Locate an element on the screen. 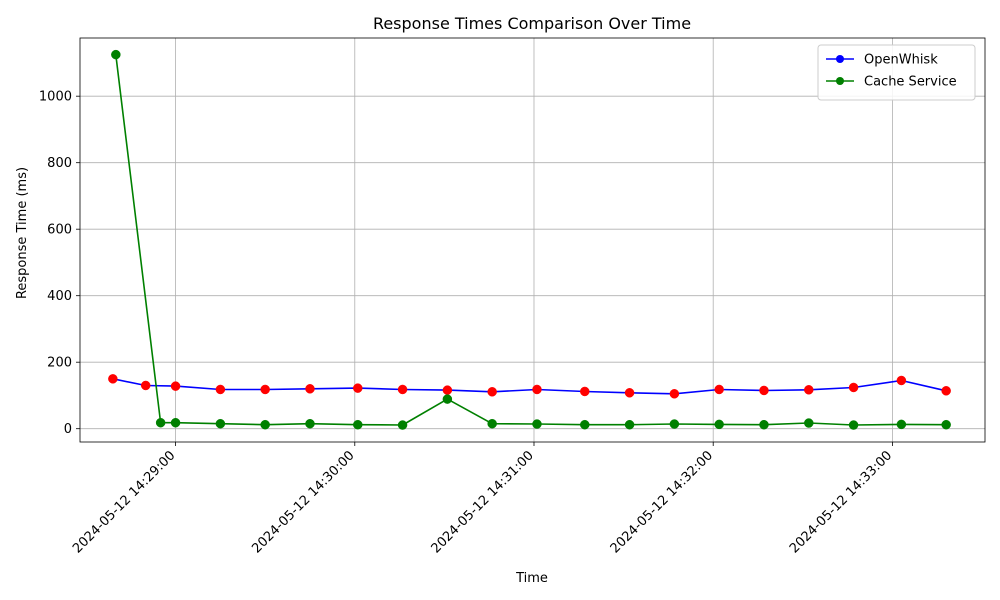  y-axis-label: Response Time (ms) is located at coordinates (22, 233).